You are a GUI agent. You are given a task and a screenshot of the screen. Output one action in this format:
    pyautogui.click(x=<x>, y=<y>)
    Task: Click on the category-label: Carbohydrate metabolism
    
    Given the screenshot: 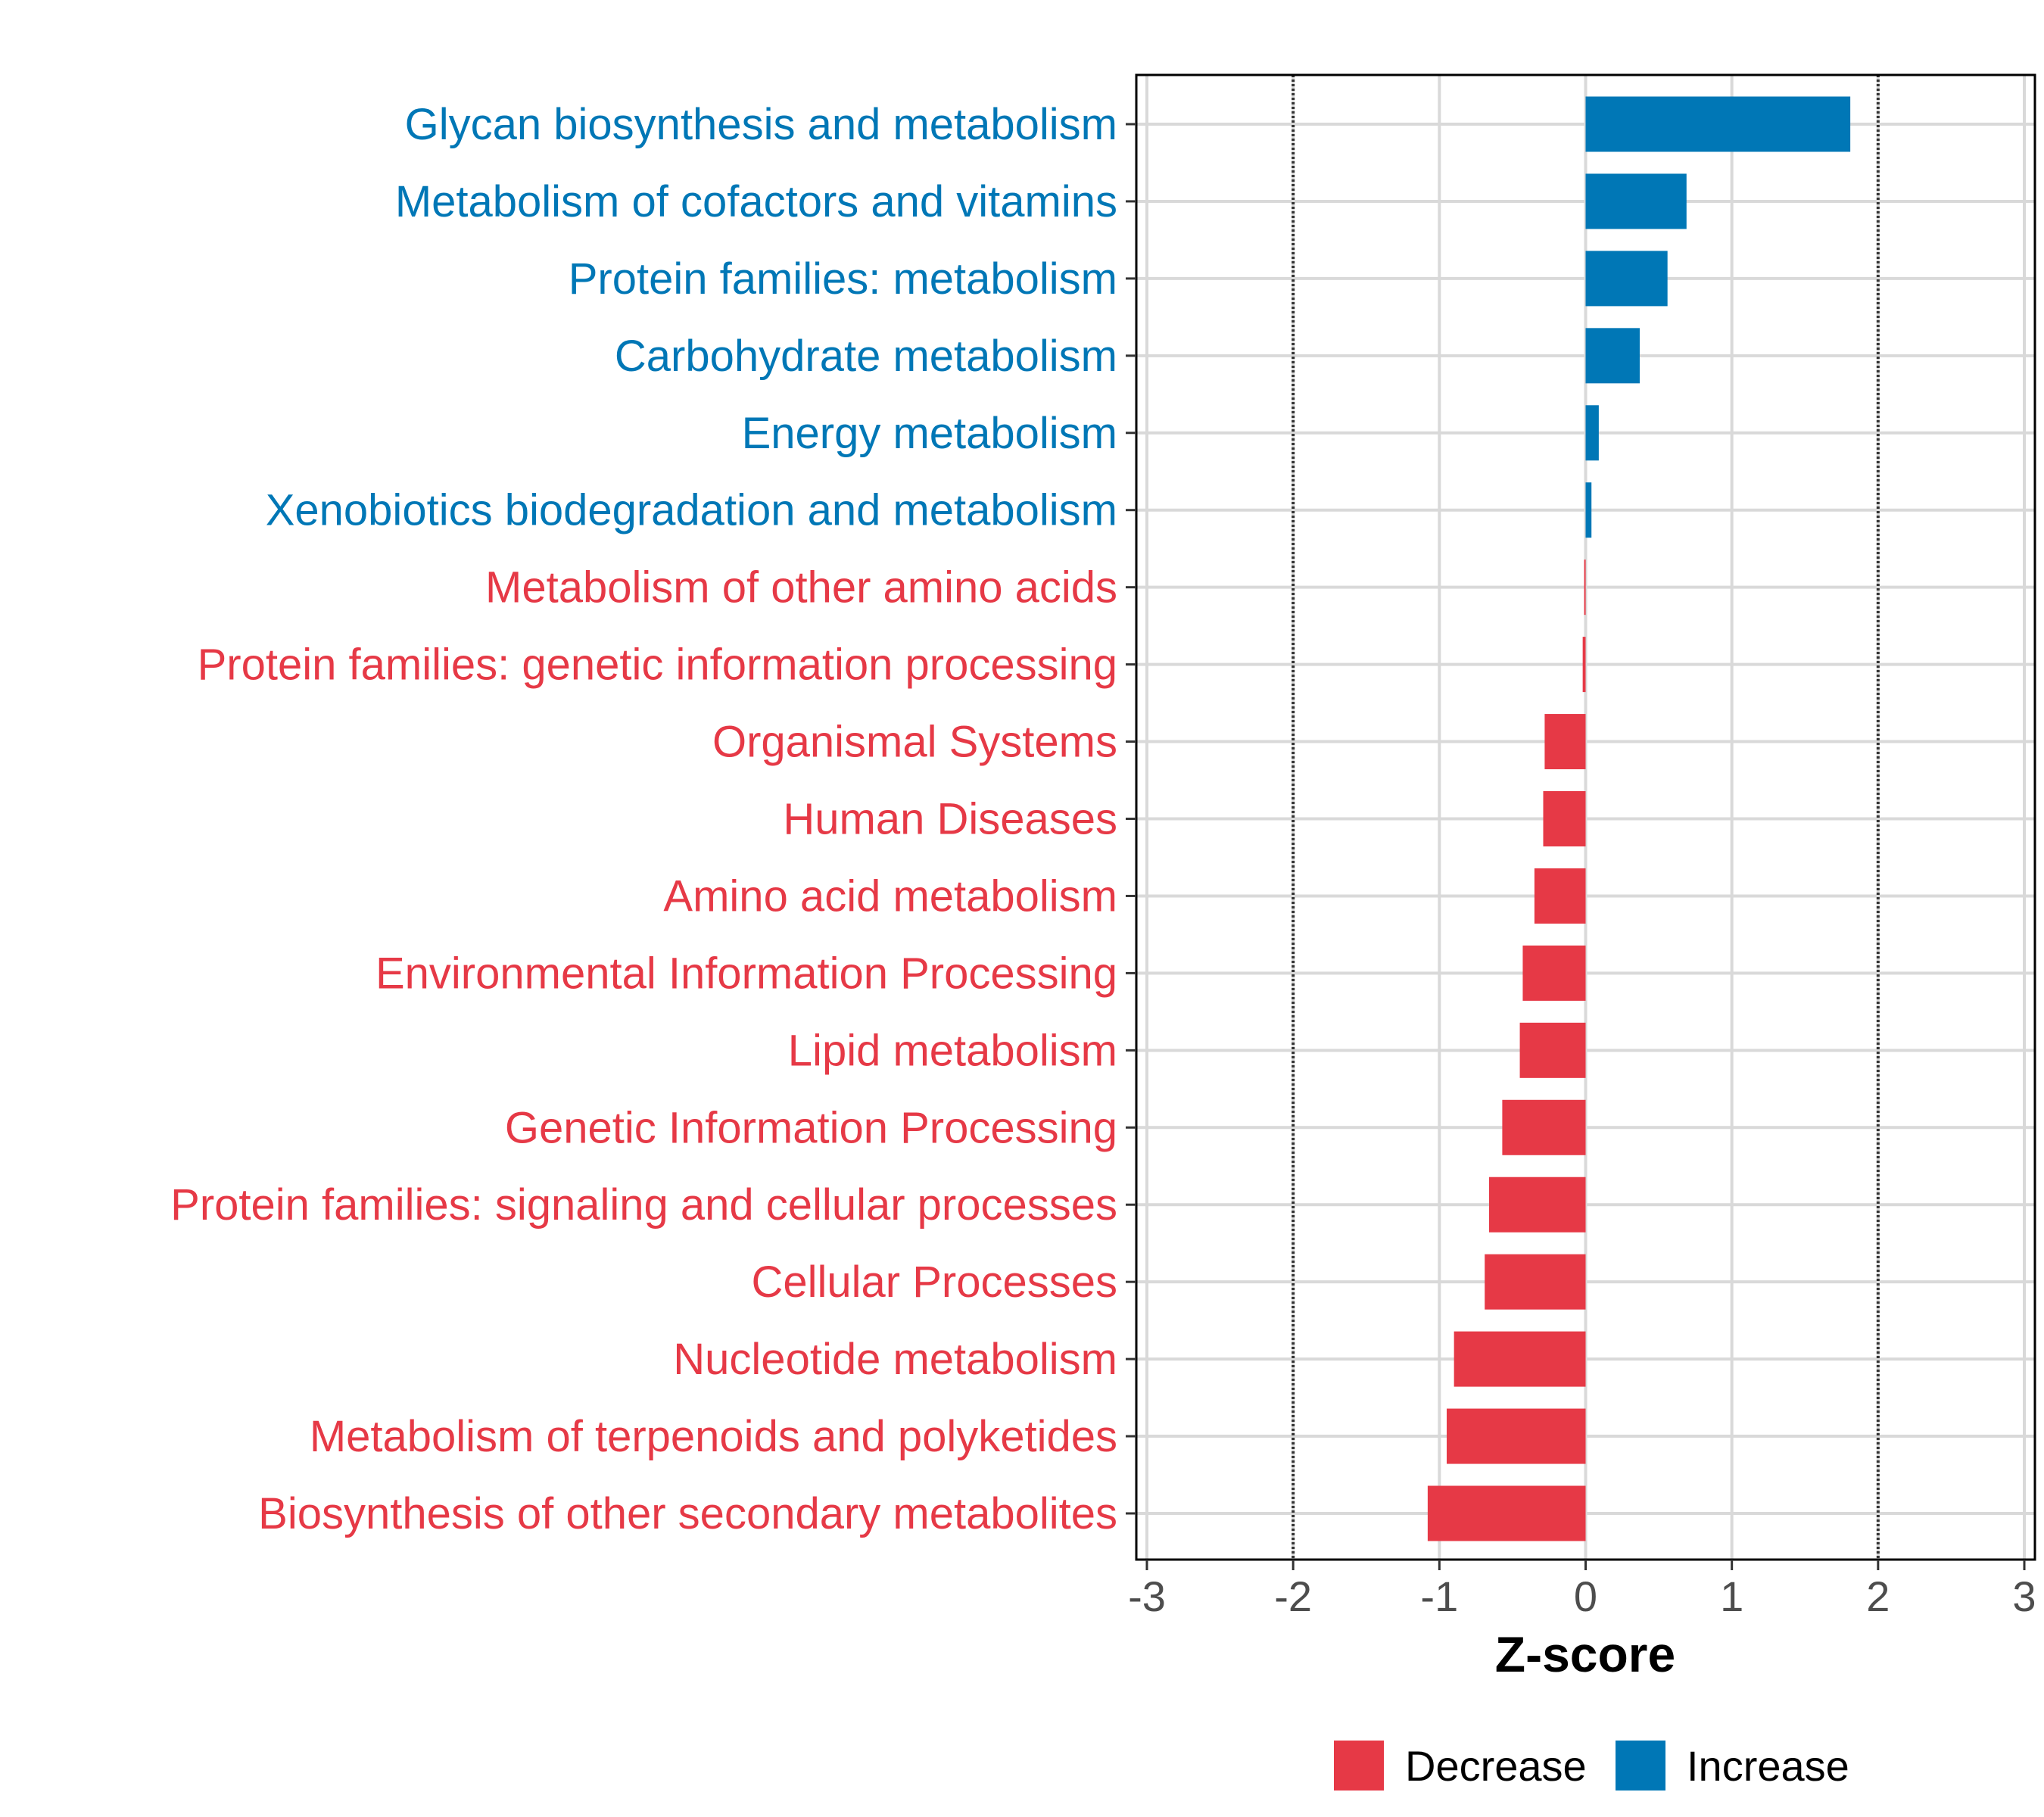 What is the action you would take?
    pyautogui.click(x=866, y=356)
    